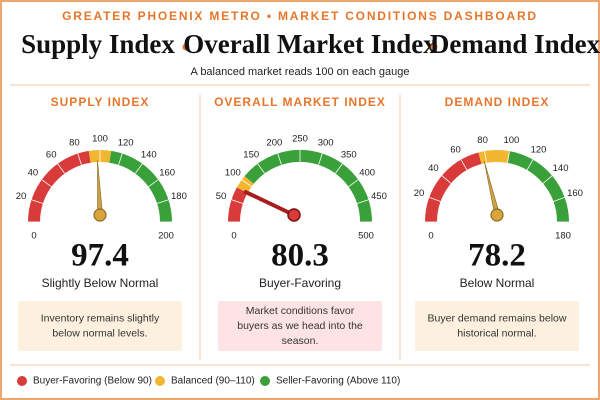 The width and height of the screenshot is (600, 400). What do you see at coordinates (497, 256) in the screenshot?
I see `gauge-value: 78.2` at bounding box center [497, 256].